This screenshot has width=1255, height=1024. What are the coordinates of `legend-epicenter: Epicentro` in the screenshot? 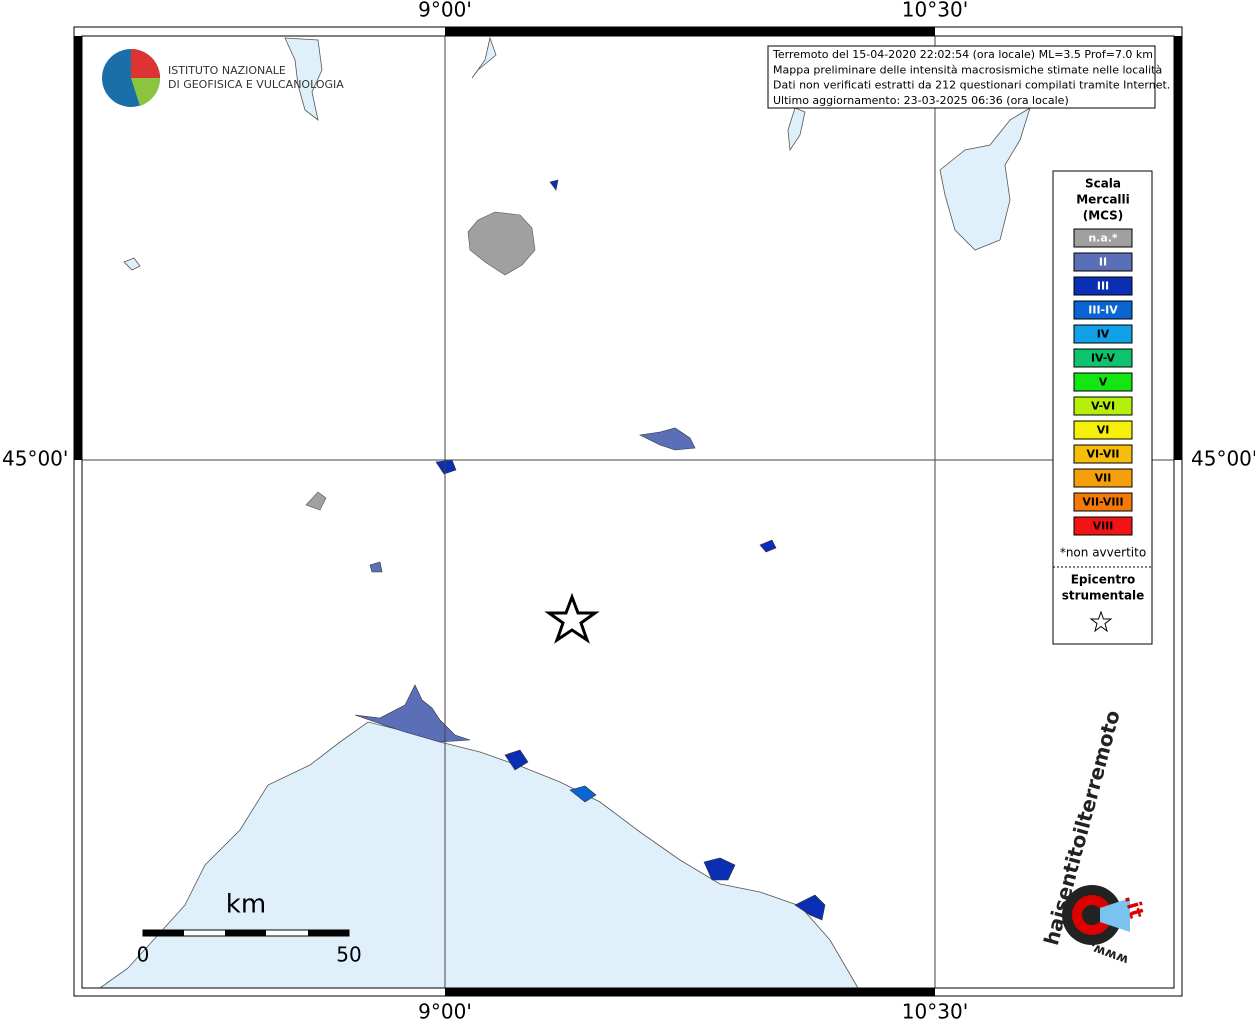 It's located at (1103, 580).